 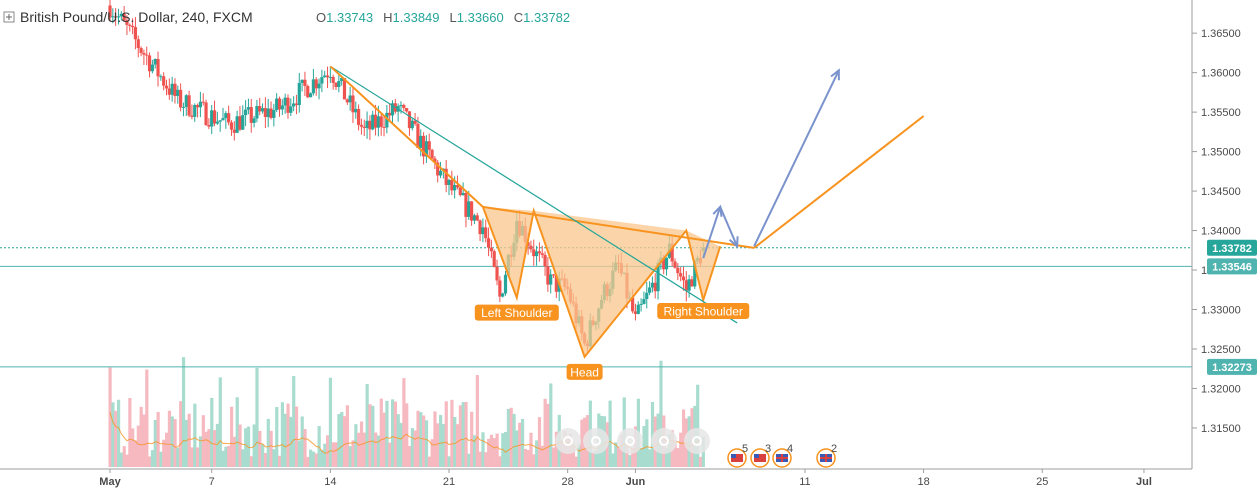 What do you see at coordinates (703, 311) in the screenshot?
I see `pattern-label-right-shoulder: Right Shoulder` at bounding box center [703, 311].